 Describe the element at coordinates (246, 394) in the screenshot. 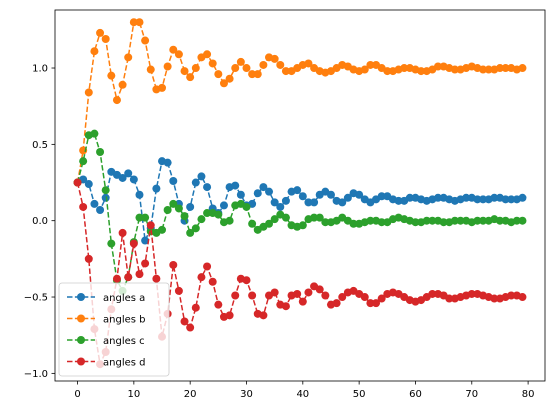

I see `x-tick-label-3: 30` at that location.